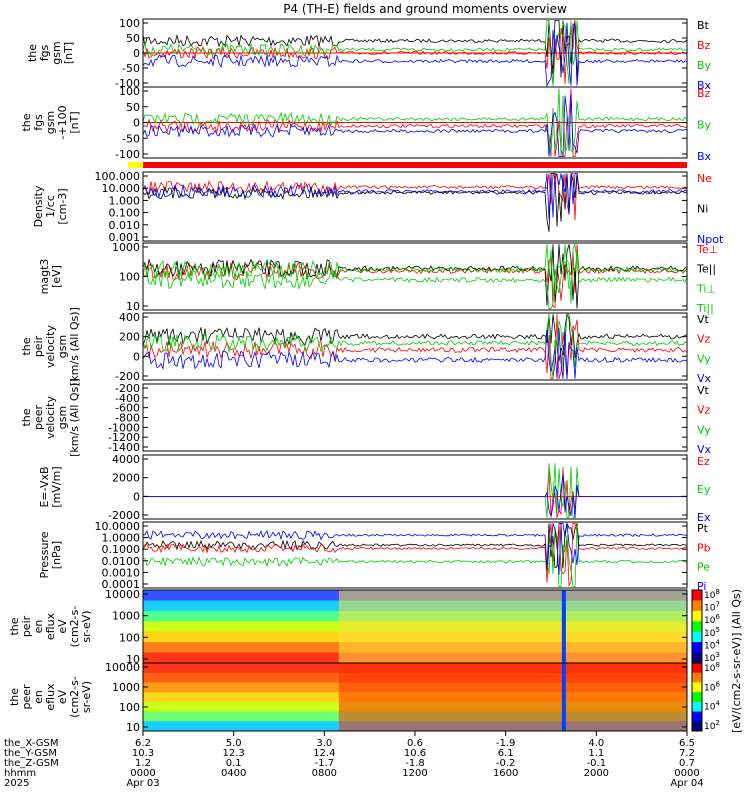 The width and height of the screenshot is (750, 800). I want to click on y-tick-label: 0.0001, so click(121, 584).